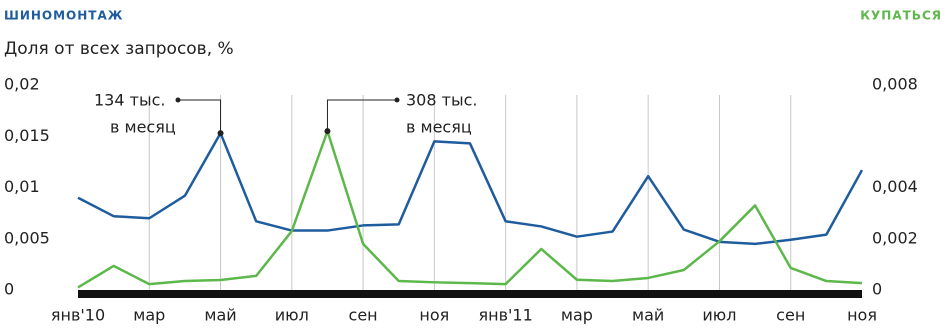 The width and height of the screenshot is (946, 330). Describe the element at coordinates (470, 294) in the screenshot. I see `baseline-bar` at that location.